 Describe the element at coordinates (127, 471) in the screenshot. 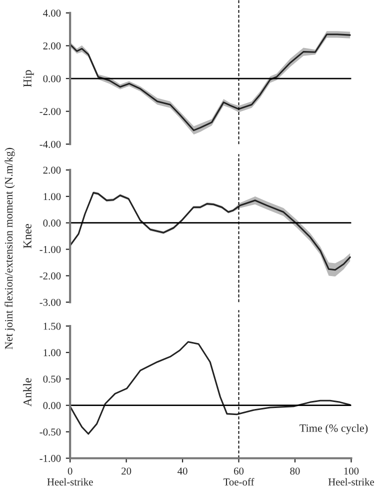

I see `x-tick-label: 20` at that location.